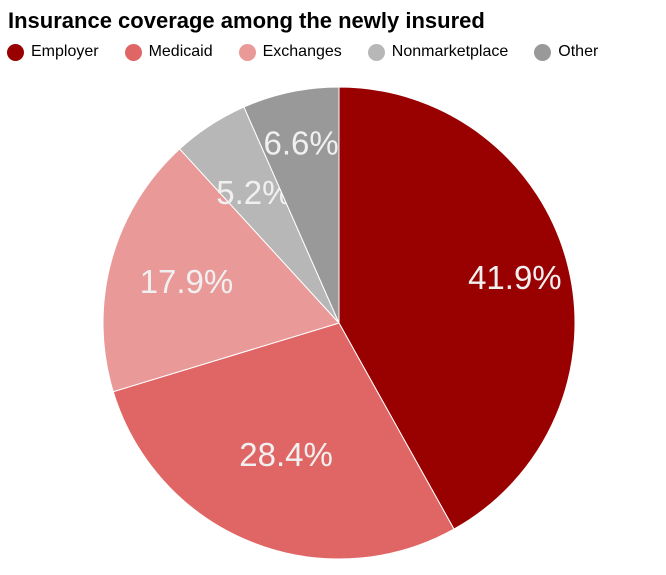  I want to click on legend-label-nonmarketplace: Nonmarketplace, so click(450, 51).